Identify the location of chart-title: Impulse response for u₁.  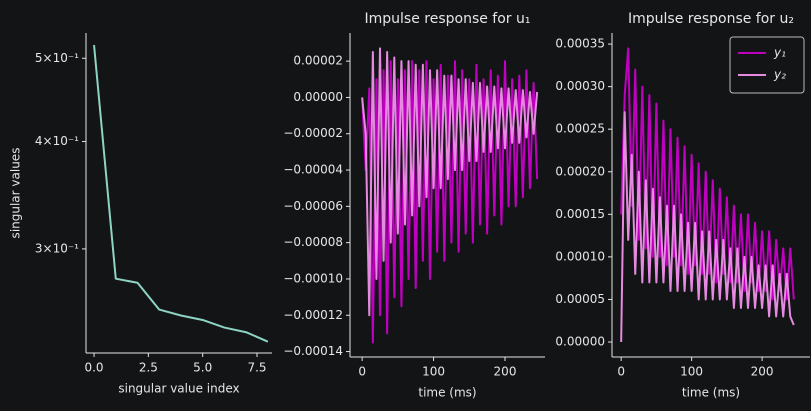
(448, 19).